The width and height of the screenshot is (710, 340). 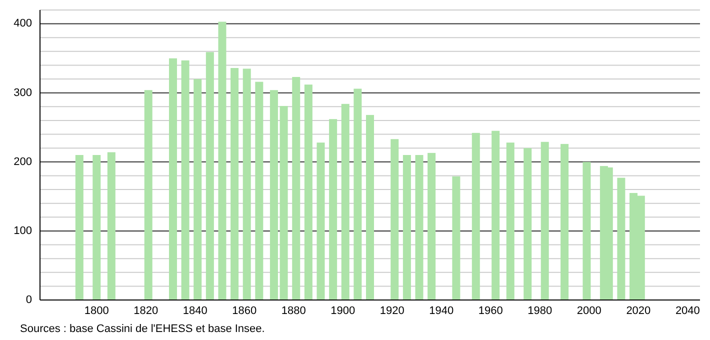 I want to click on x-tick-label: 1860, so click(x=244, y=311).